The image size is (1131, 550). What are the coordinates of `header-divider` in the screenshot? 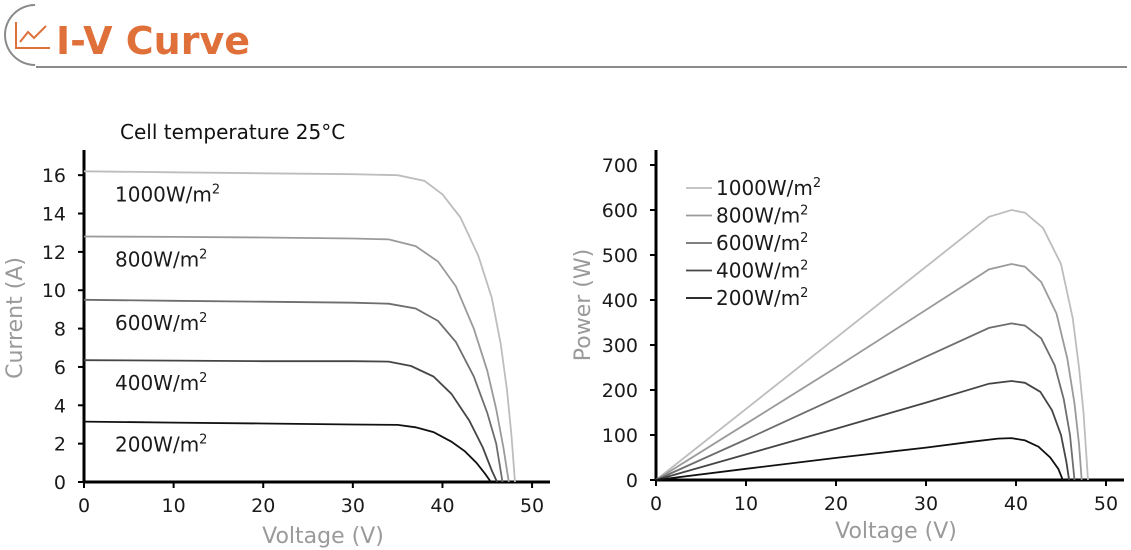 It's located at (581, 67).